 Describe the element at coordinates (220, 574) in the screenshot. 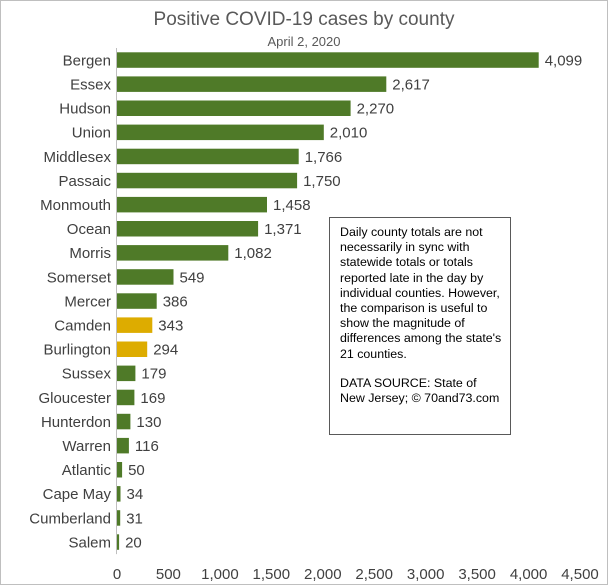

I see `x-tick-label: 1,000` at that location.